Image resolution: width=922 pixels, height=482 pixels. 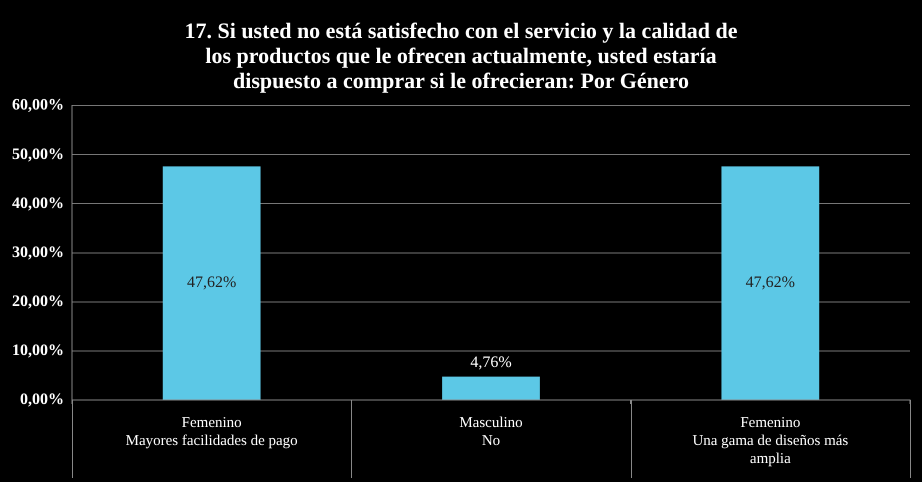 What do you see at coordinates (38, 203) in the screenshot?
I see `y-tick-label: 40,00%` at bounding box center [38, 203].